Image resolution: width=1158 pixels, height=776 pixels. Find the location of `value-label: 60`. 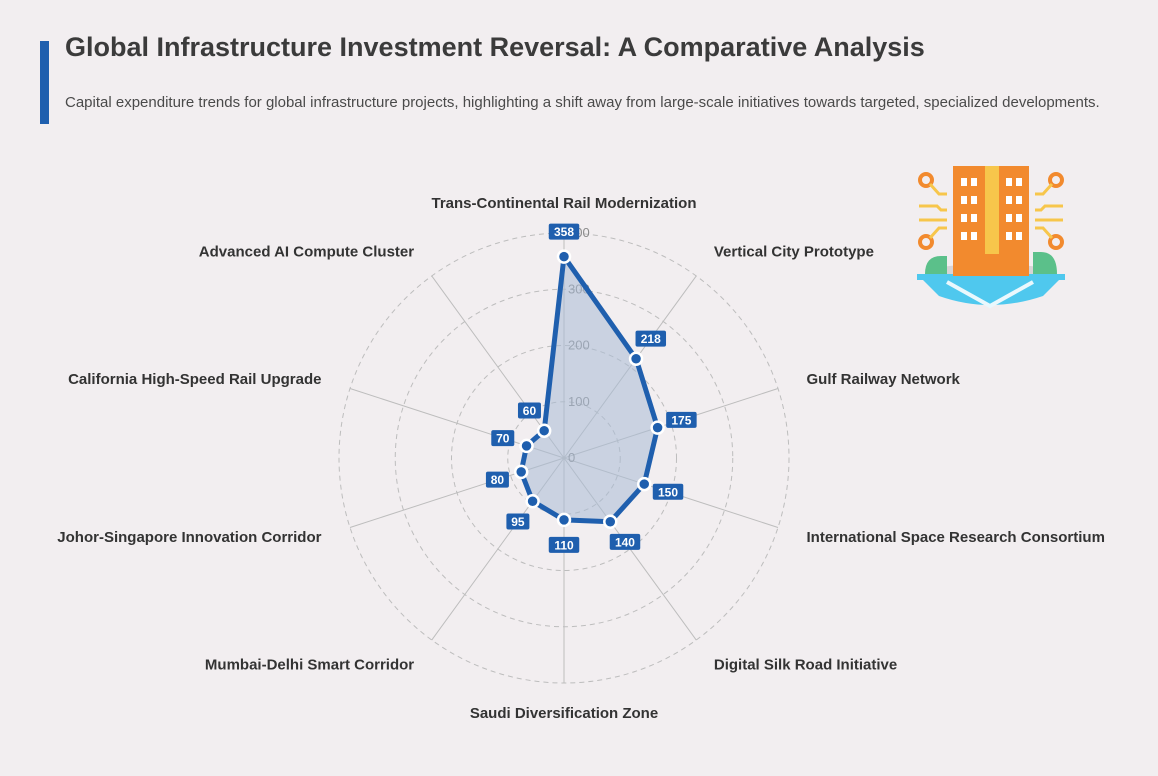

value-label: 60 is located at coordinates (530, 411).